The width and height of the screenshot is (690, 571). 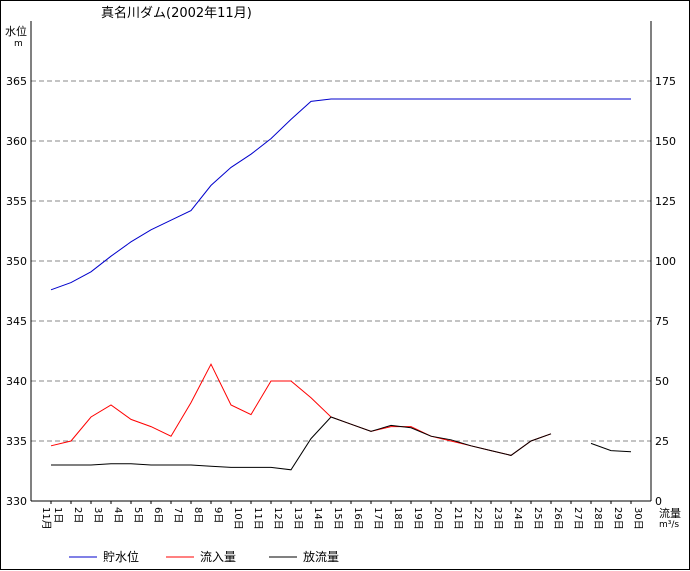 What do you see at coordinates (97, 515) in the screenshot?
I see `x-tick-label: 3日` at bounding box center [97, 515].